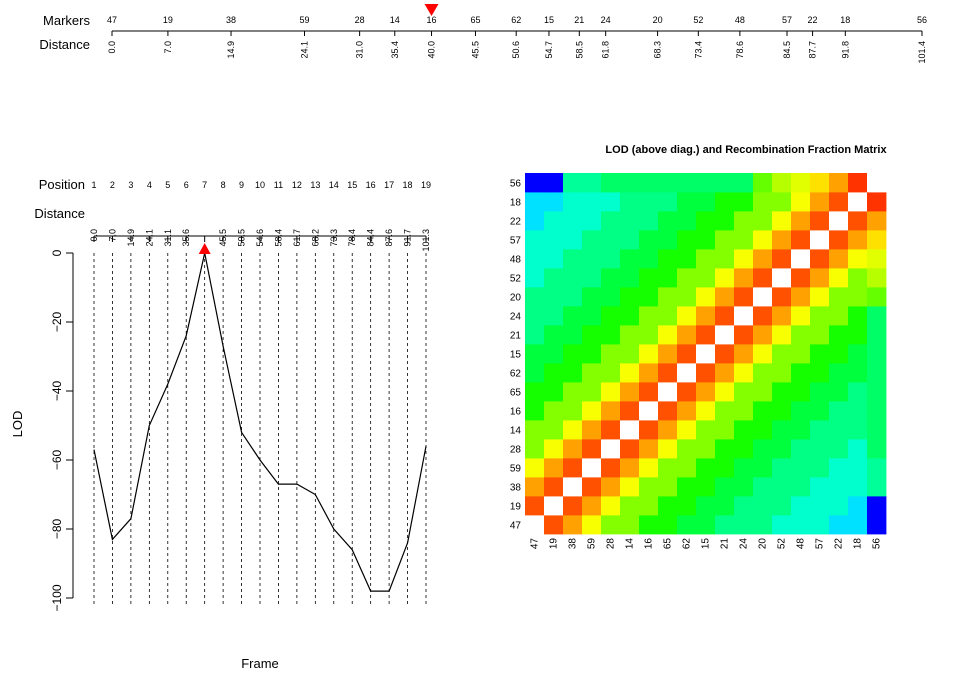 This screenshot has width=955, height=677. I want to click on marker-distance-label: 87.7, so click(813, 50).